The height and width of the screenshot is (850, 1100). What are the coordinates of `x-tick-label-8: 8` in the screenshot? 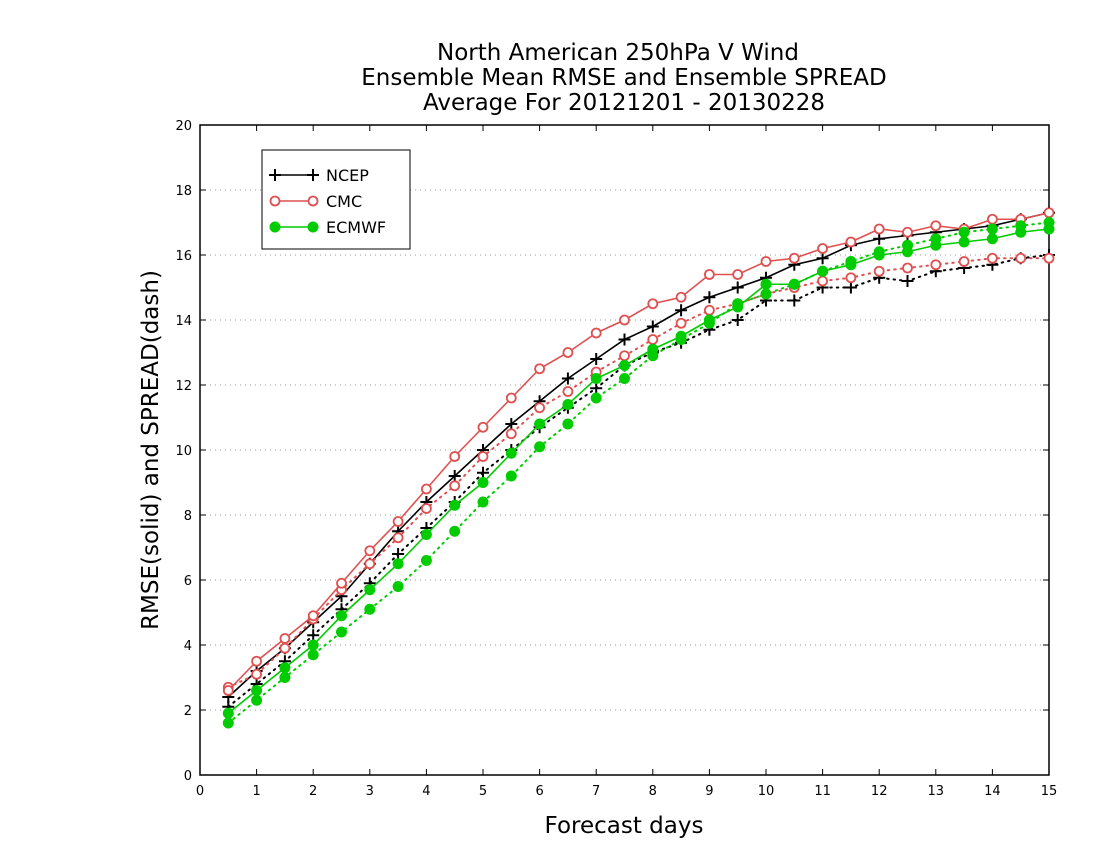 It's located at (653, 791).